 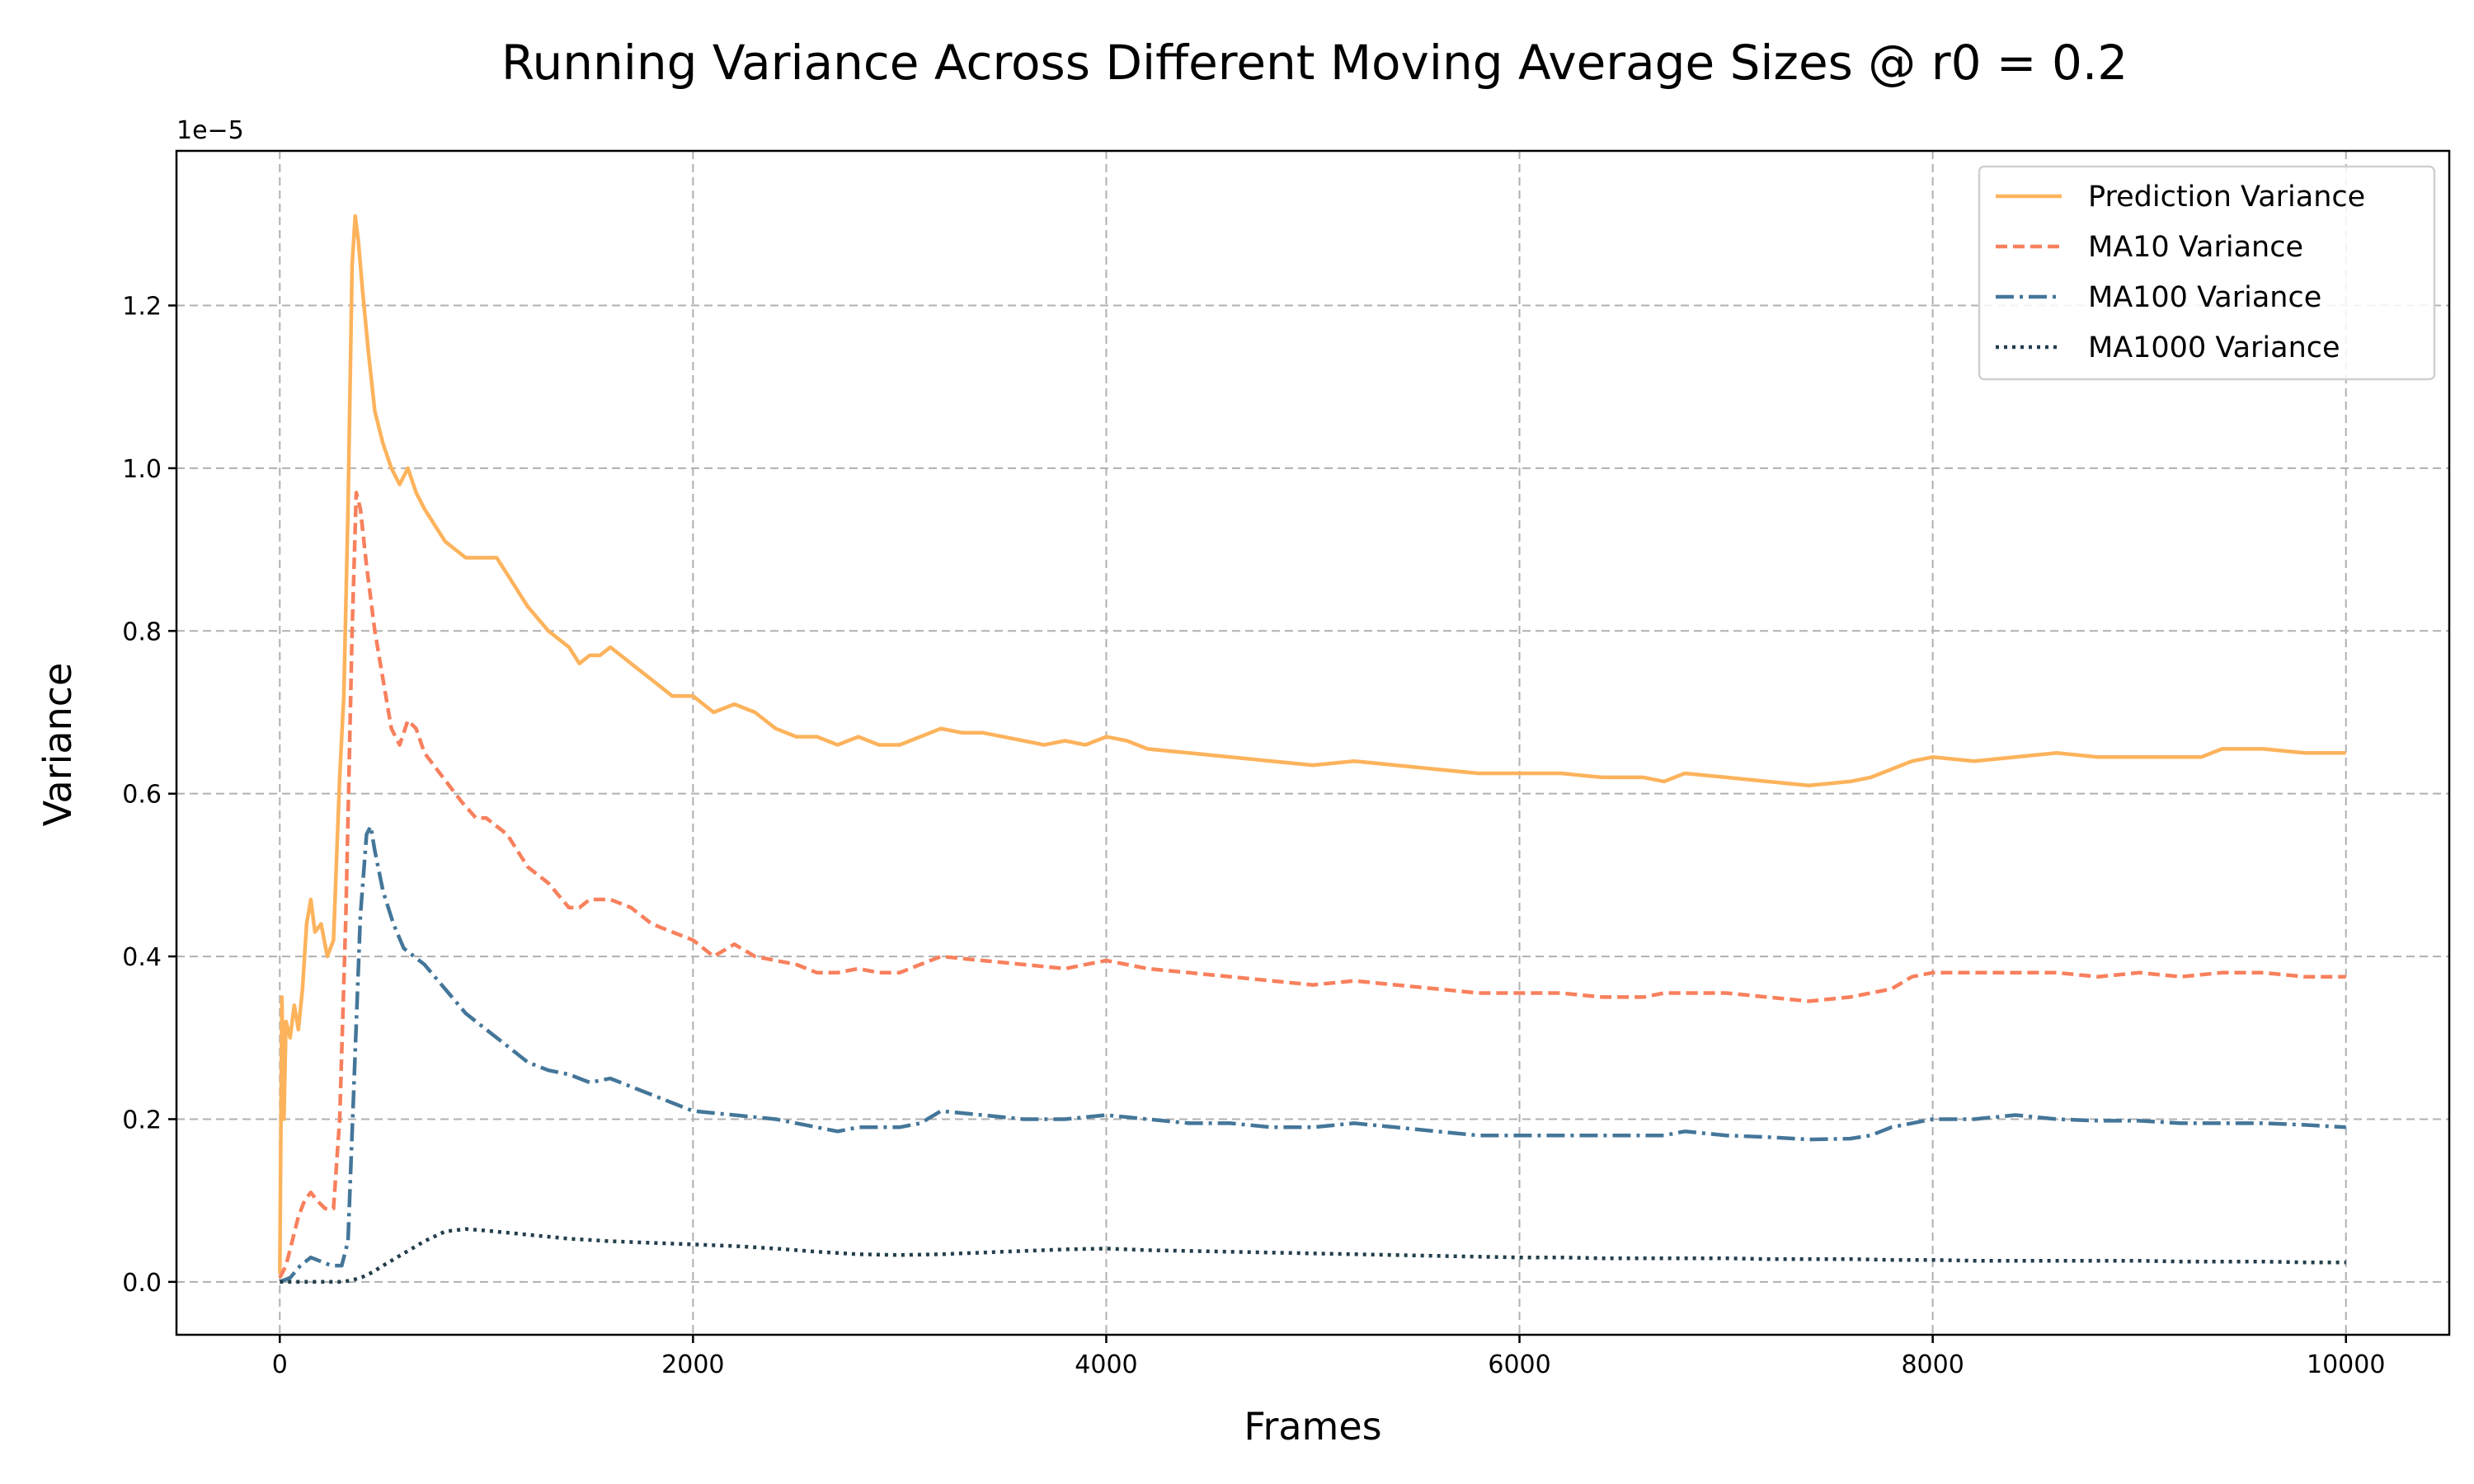 What do you see at coordinates (1106, 1364) in the screenshot?
I see `x-tick-label: 4000` at bounding box center [1106, 1364].